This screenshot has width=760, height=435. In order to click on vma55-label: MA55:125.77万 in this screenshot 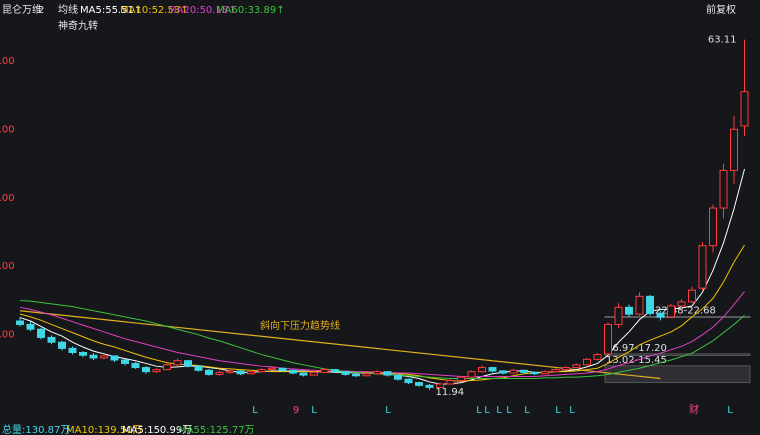, I will do `click(216, 430)`.